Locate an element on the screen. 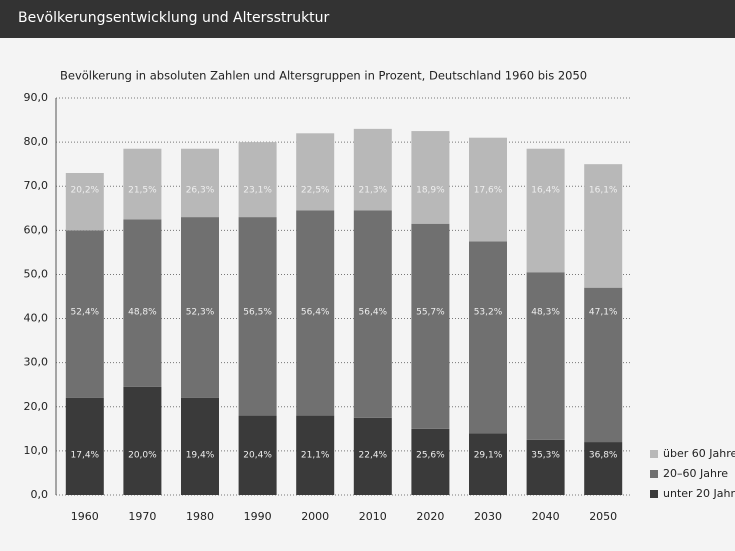  x-tick-label: 2020 is located at coordinates (430, 516).